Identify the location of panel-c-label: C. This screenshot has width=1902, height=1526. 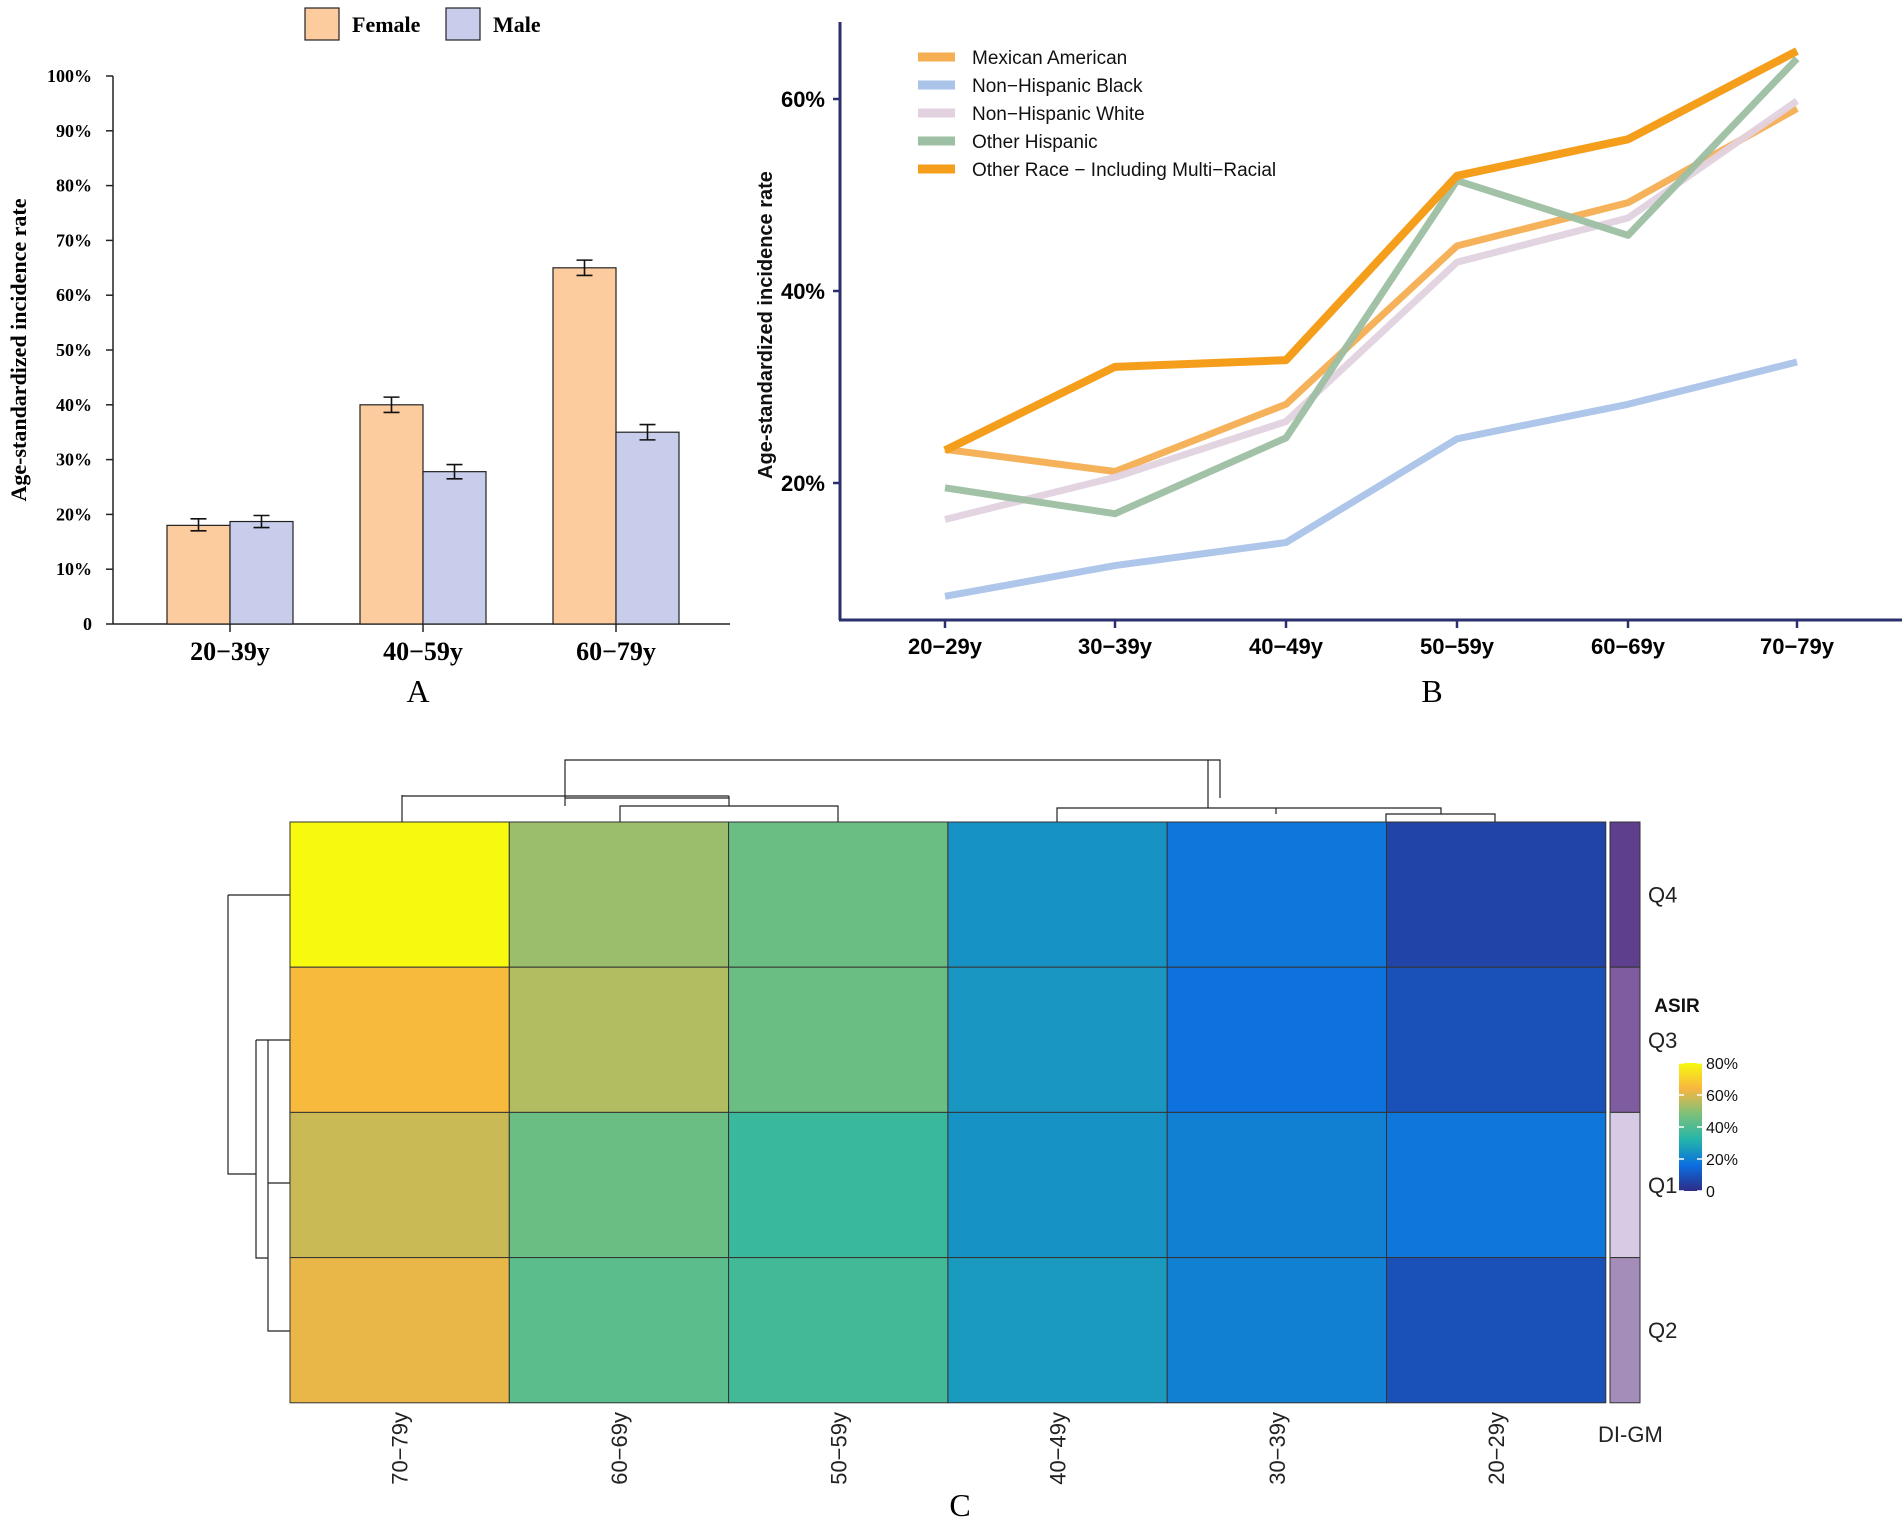
(959, 1505).